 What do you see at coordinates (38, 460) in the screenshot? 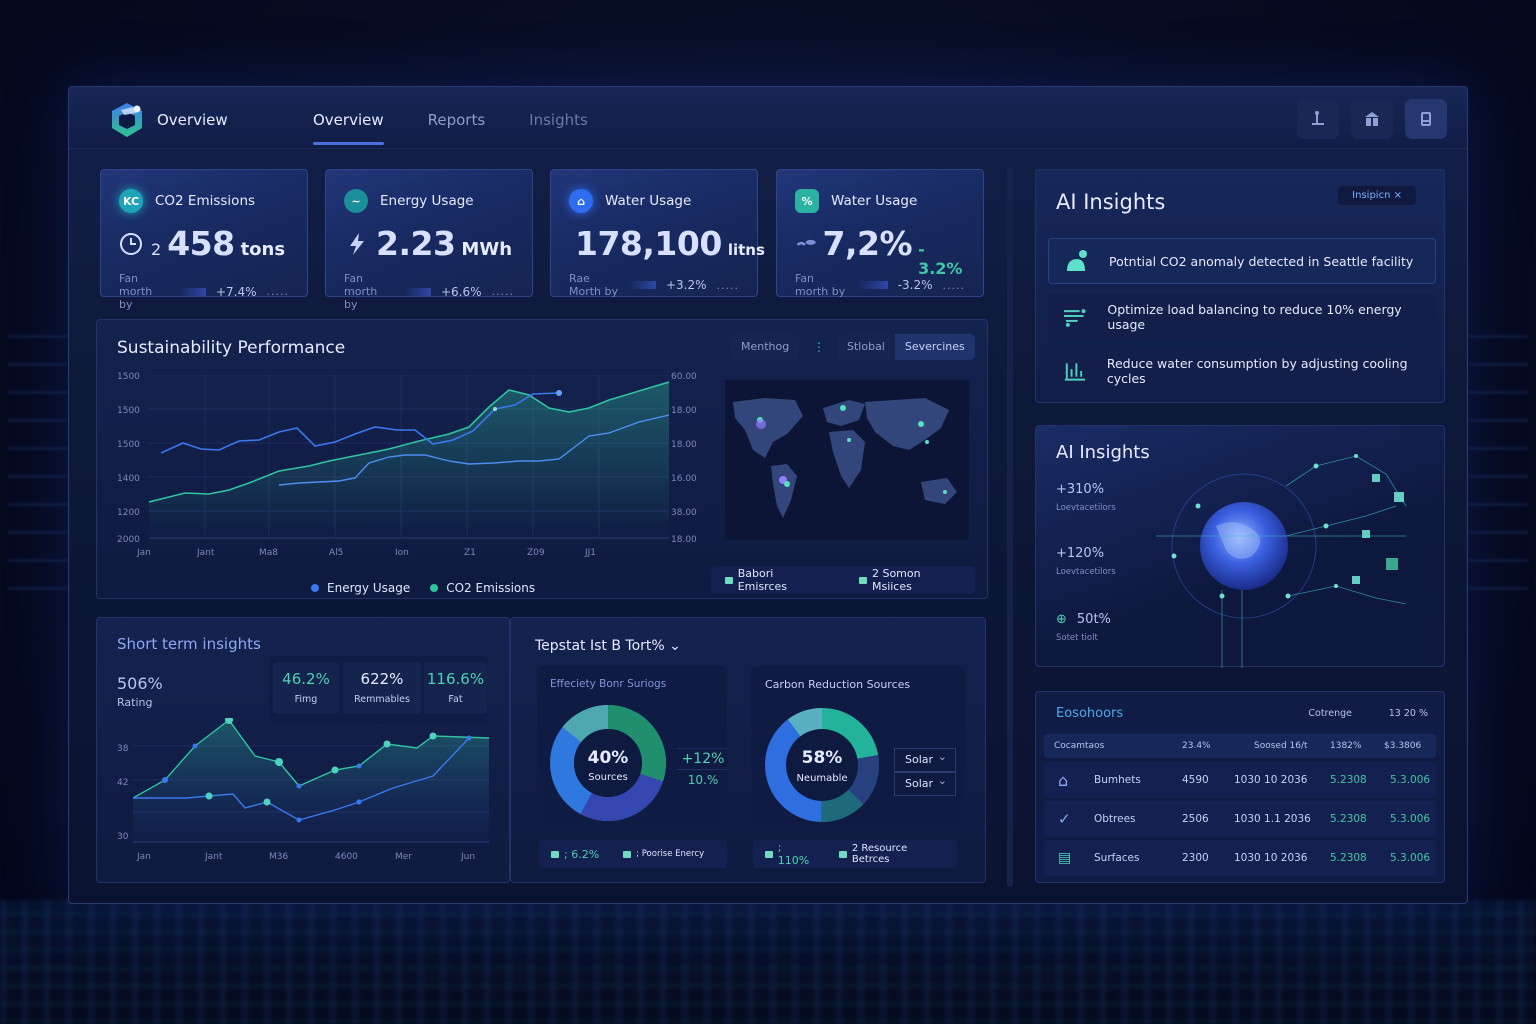
I see `background-dots-left` at bounding box center [38, 460].